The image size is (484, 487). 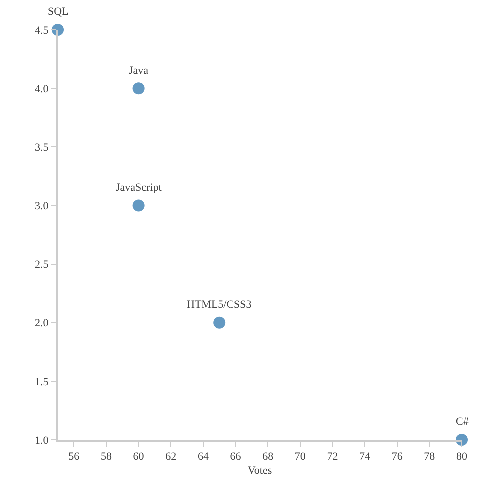 I want to click on annotation: JavaScript, so click(x=139, y=188).